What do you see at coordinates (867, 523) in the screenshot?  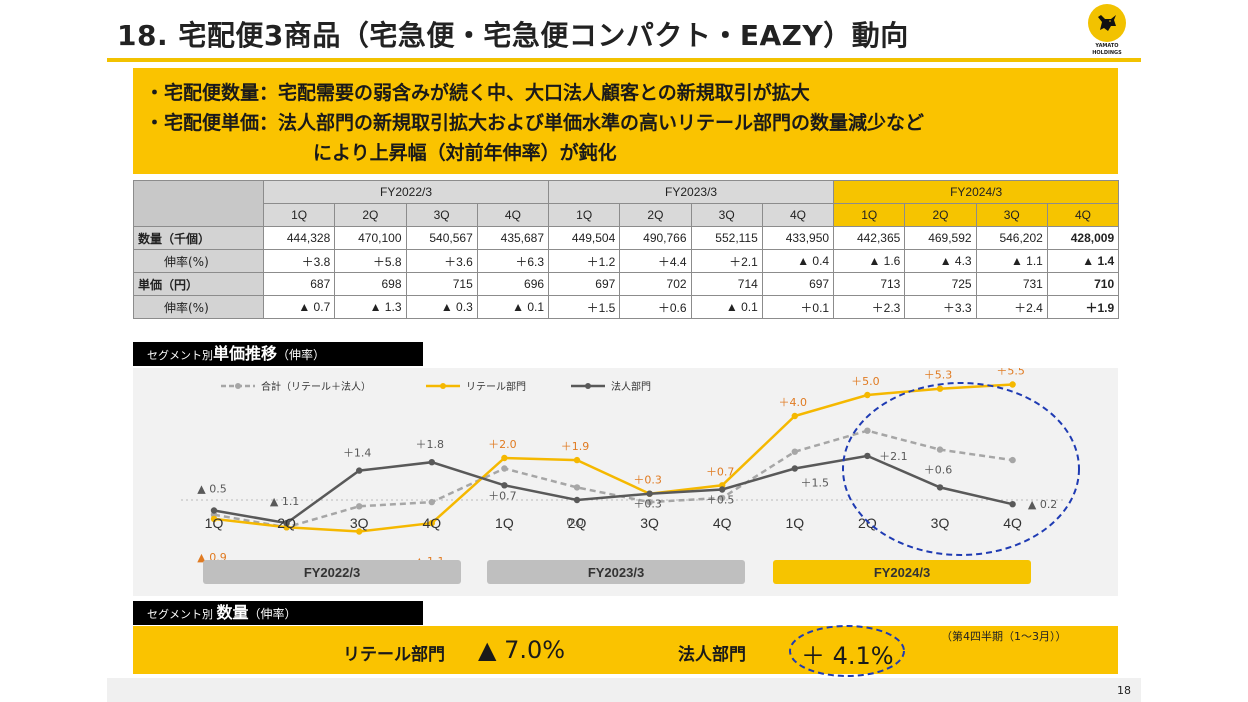 I see `x-tick-label: 2Q` at bounding box center [867, 523].